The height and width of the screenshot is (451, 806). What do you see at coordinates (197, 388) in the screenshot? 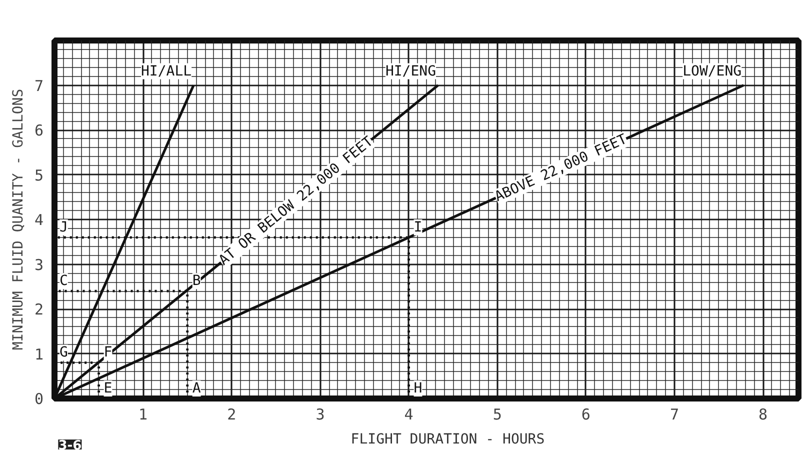
I see `annotation: A` at bounding box center [197, 388].